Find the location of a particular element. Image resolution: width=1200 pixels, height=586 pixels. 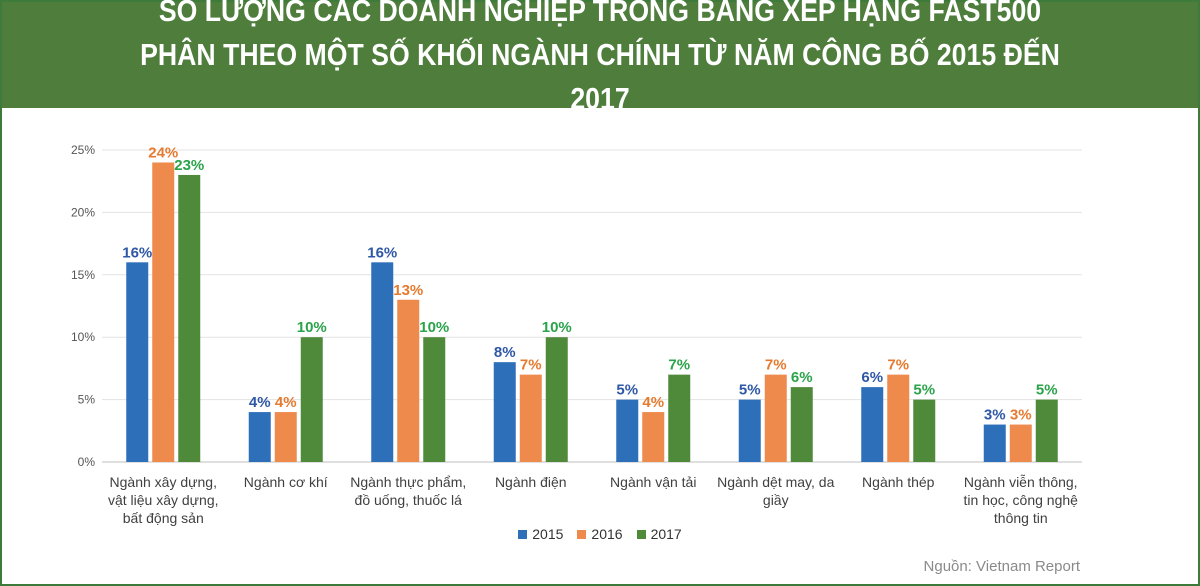

x-tick-label: giầy is located at coordinates (776, 500).